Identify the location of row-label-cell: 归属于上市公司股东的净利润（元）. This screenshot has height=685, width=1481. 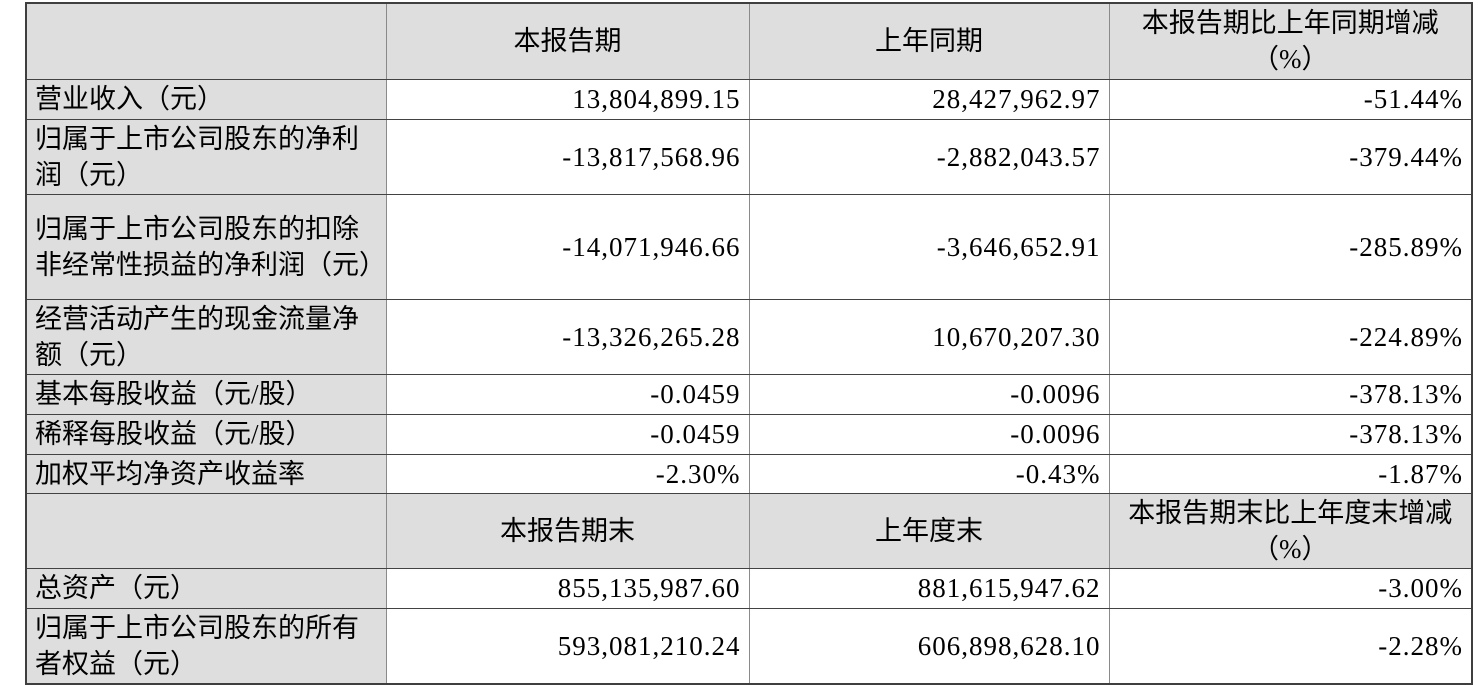
(206, 156).